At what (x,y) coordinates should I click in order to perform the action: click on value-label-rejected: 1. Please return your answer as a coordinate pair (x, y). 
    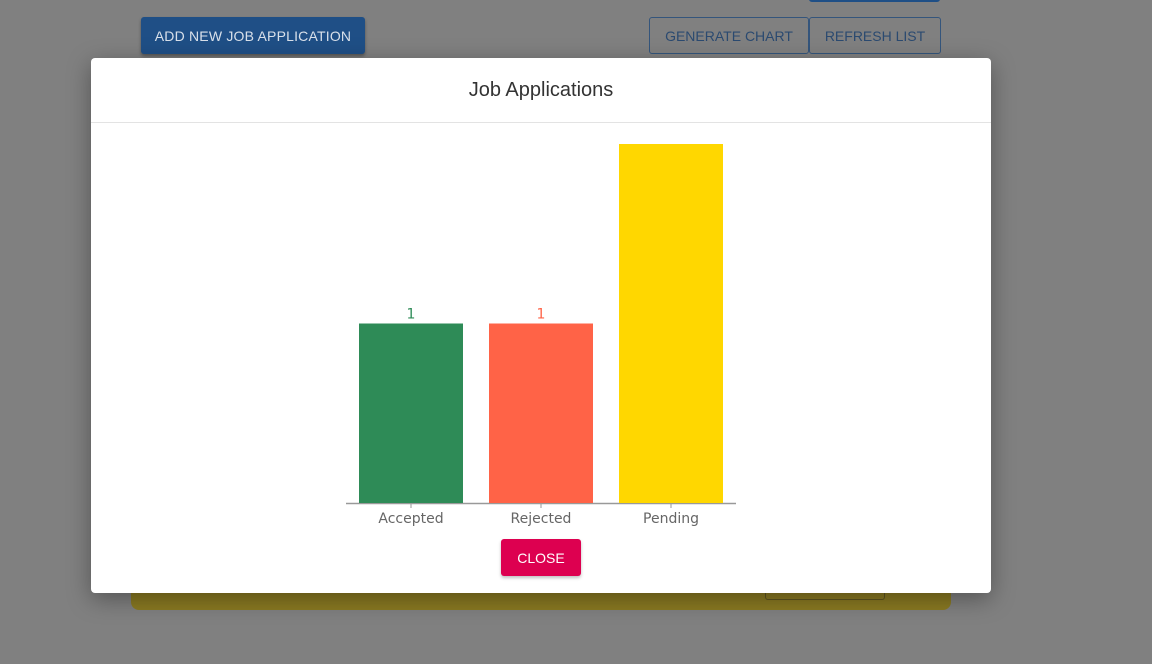
    Looking at the image, I should click on (541, 315).